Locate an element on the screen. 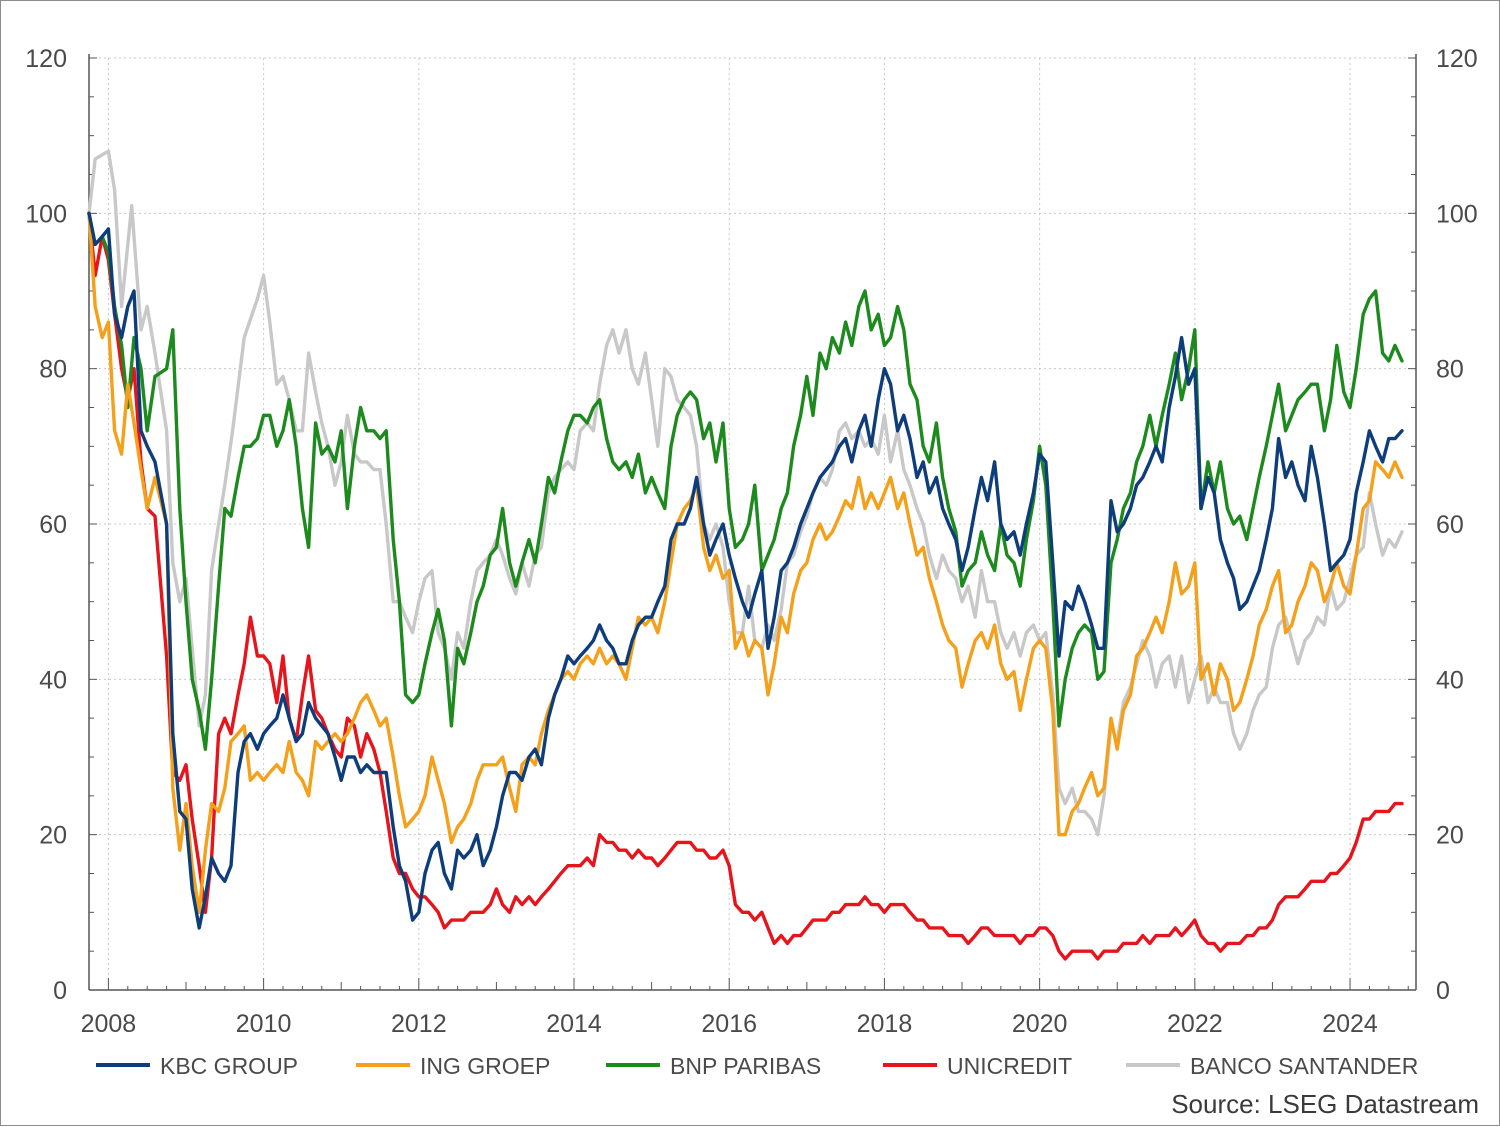 Image resolution: width=1500 pixels, height=1127 pixels. y-tick-label-right: 60 is located at coordinates (1450, 525).